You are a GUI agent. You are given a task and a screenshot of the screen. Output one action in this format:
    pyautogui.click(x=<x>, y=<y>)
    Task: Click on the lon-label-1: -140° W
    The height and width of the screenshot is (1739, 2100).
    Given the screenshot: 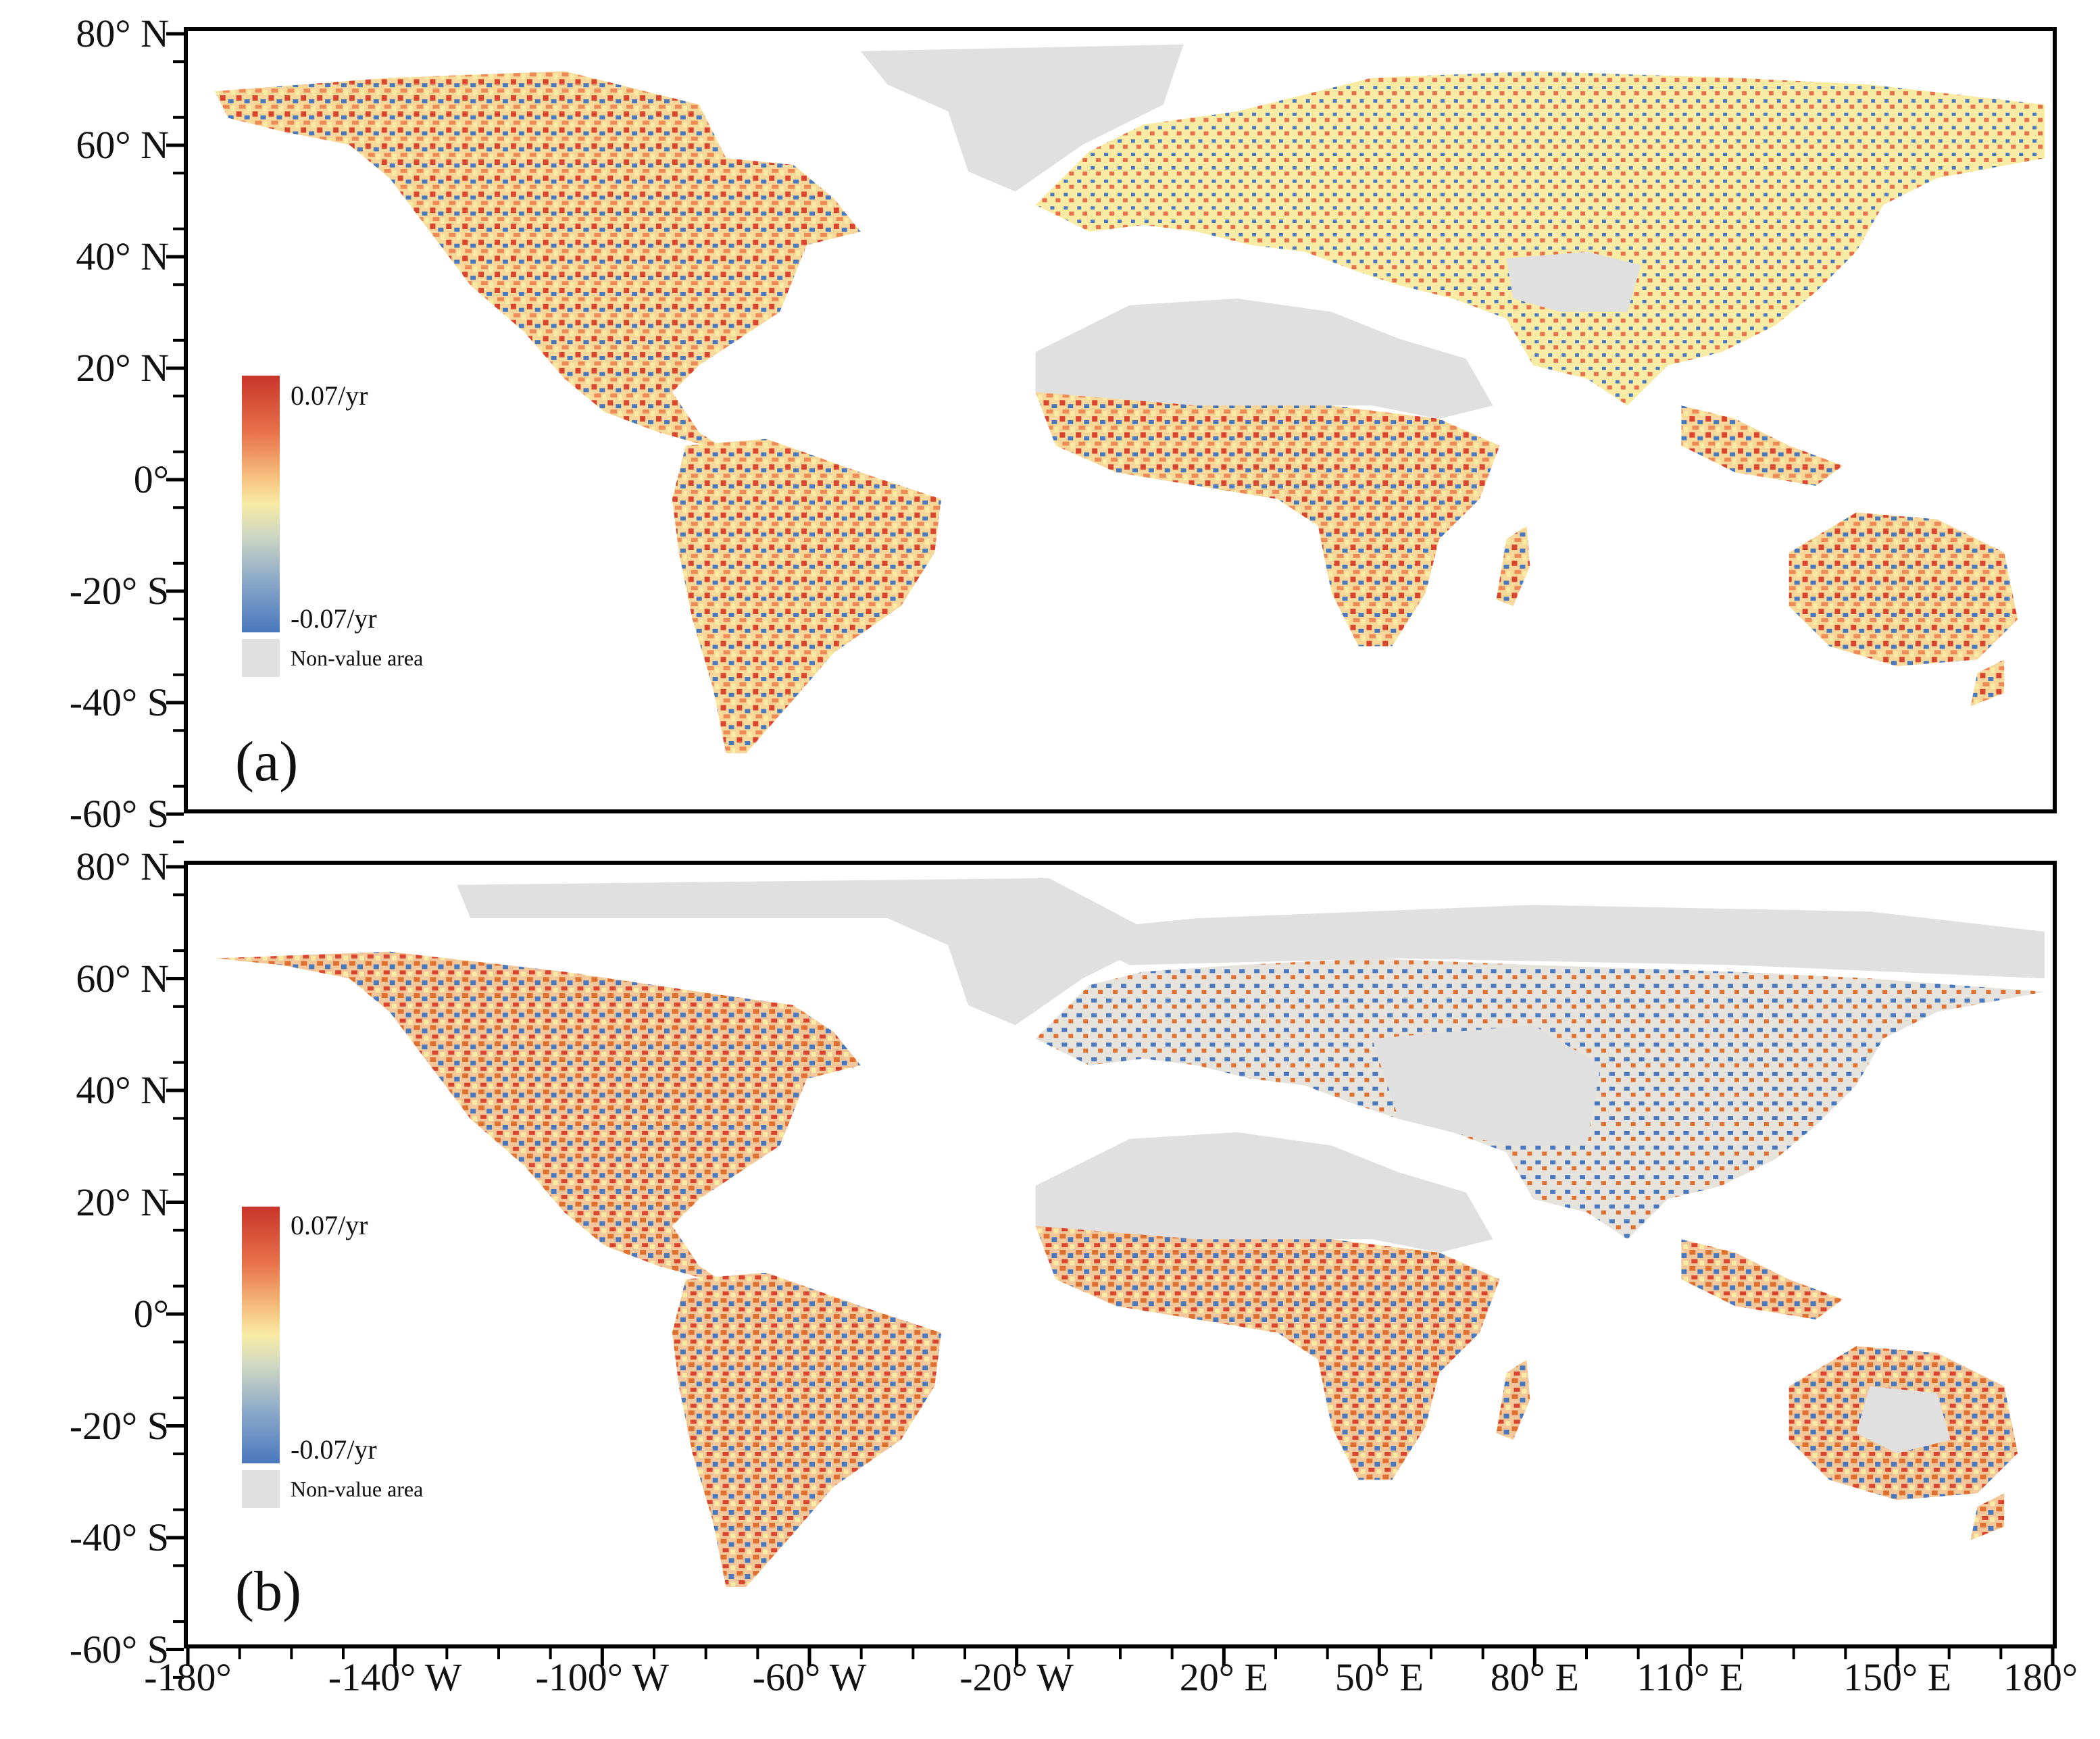 What is the action you would take?
    pyautogui.click(x=395, y=1677)
    